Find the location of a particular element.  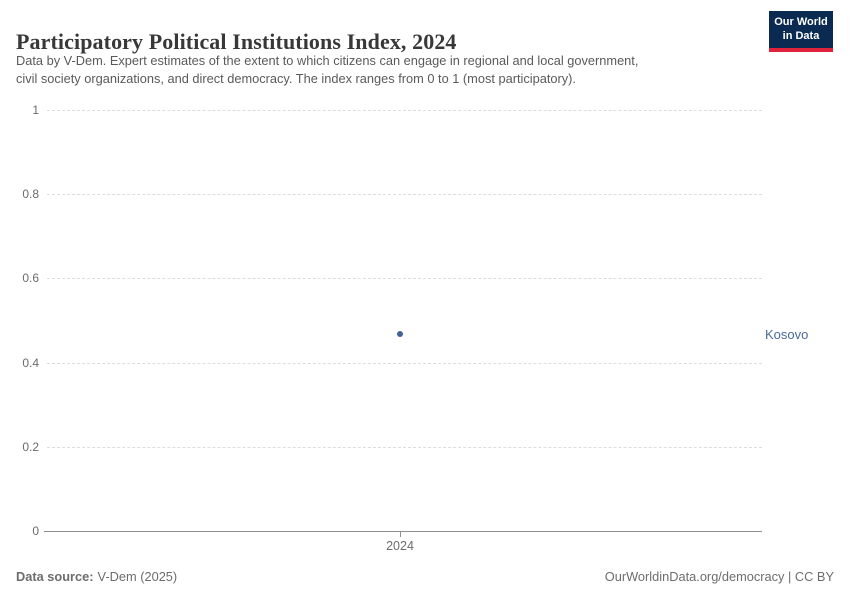

data-point-kosovo is located at coordinates (400, 334).